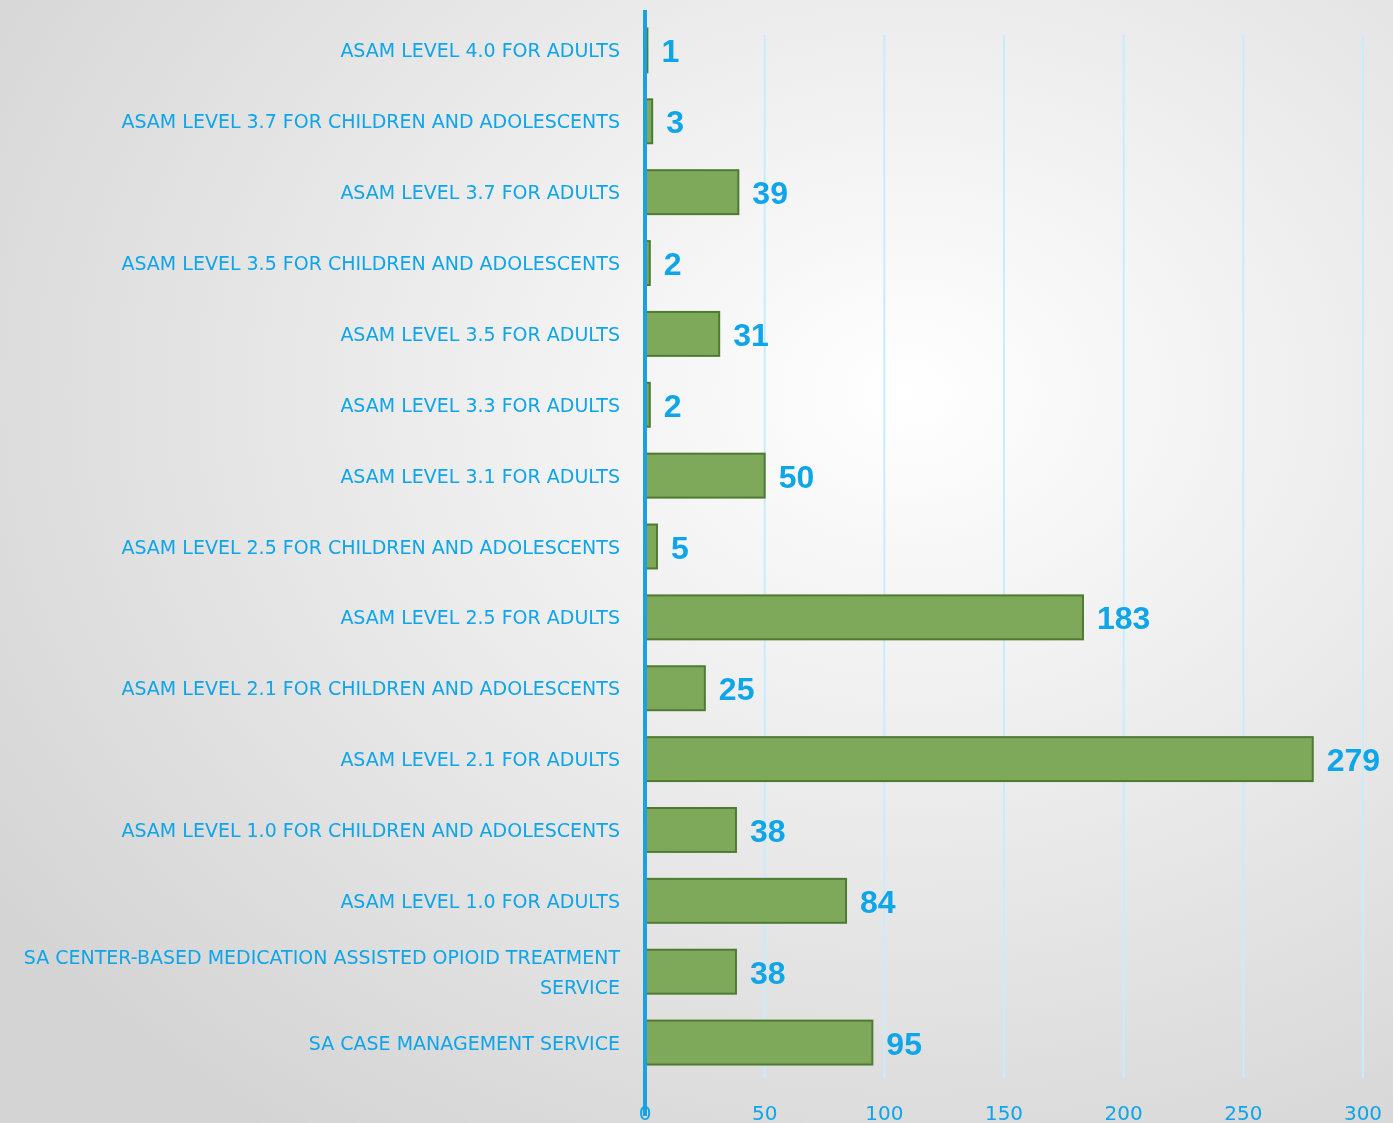  Describe the element at coordinates (480, 192) in the screenshot. I see `y-tick-label: ASAM LEVEL 3.7 FOR ADULTS` at that location.